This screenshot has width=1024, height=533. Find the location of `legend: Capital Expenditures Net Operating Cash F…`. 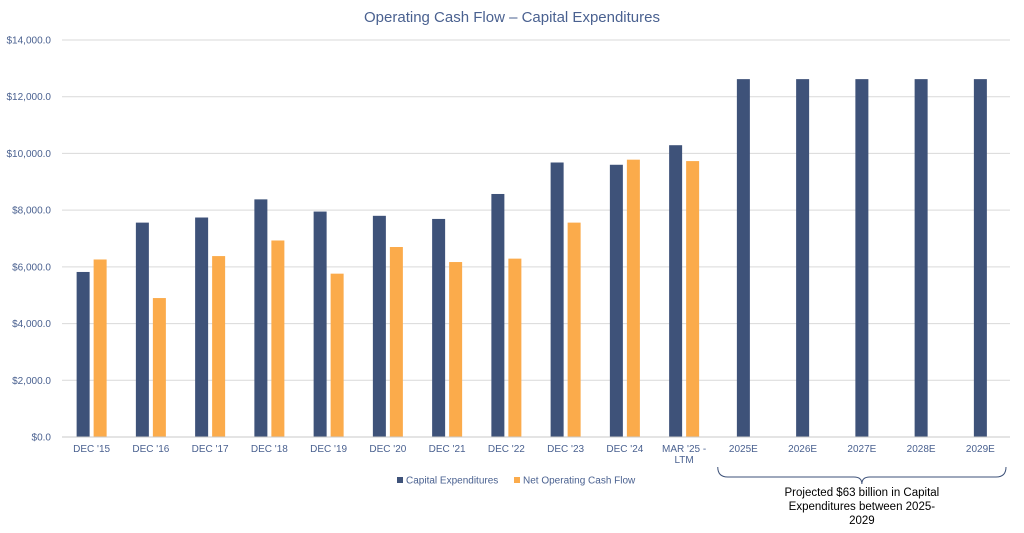

legend: Capital Expenditures Net Operating Cash F… is located at coordinates (516, 481).